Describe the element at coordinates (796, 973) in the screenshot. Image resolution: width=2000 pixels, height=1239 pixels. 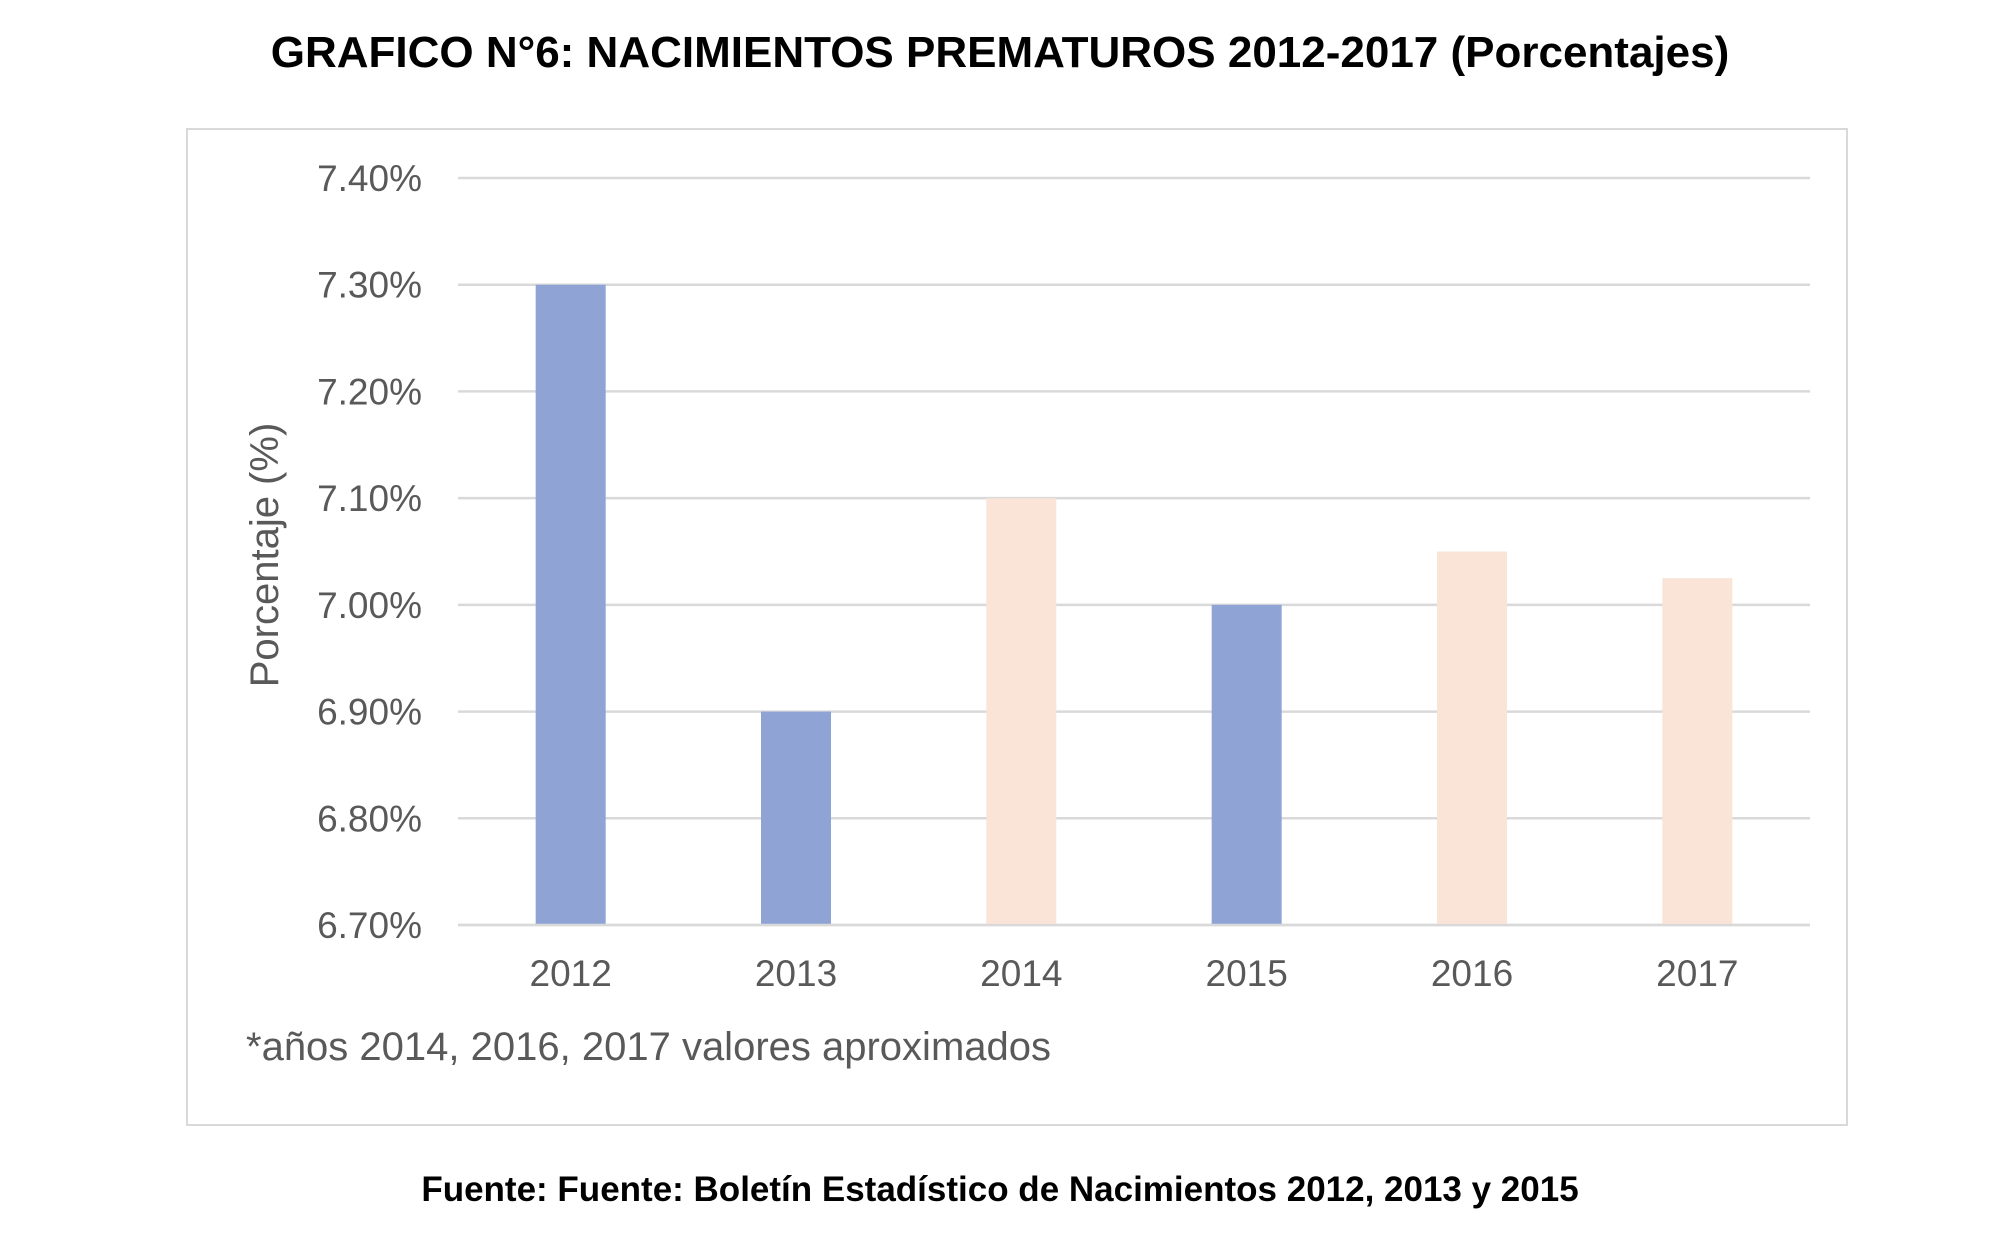
I see `x-tick-label: 2013` at that location.